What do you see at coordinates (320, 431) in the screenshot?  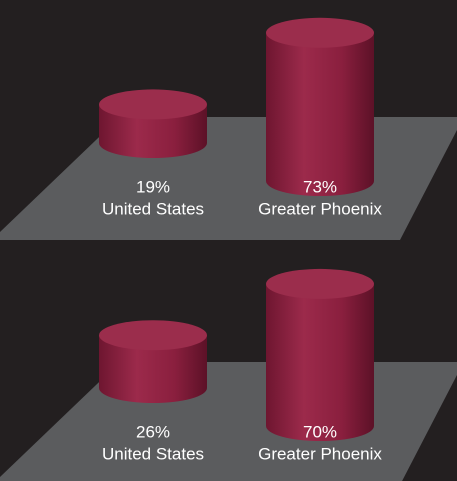 I see `value-label: 70%` at bounding box center [320, 431].